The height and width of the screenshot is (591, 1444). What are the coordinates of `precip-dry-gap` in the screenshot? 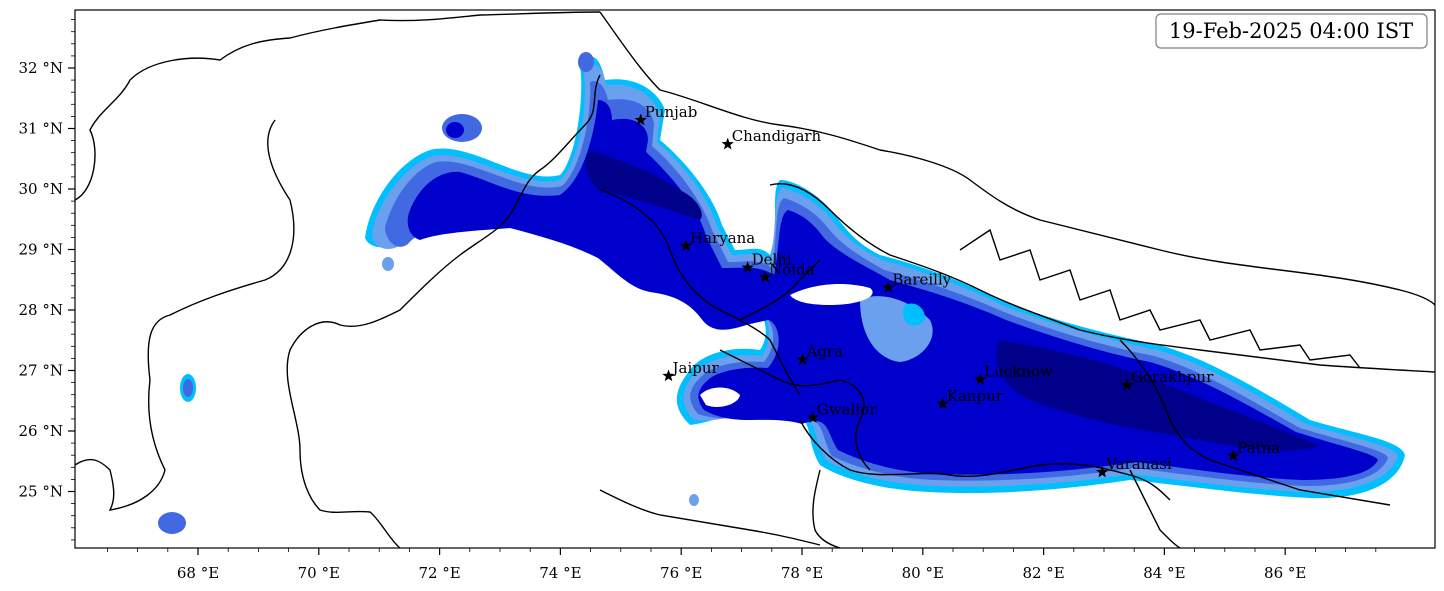 It's located at (831, 294).